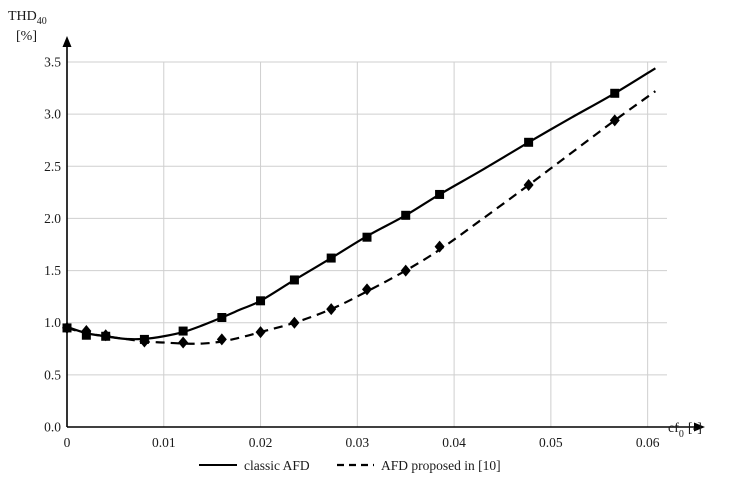  I want to click on y-tick-label: 1.0, so click(52, 322).